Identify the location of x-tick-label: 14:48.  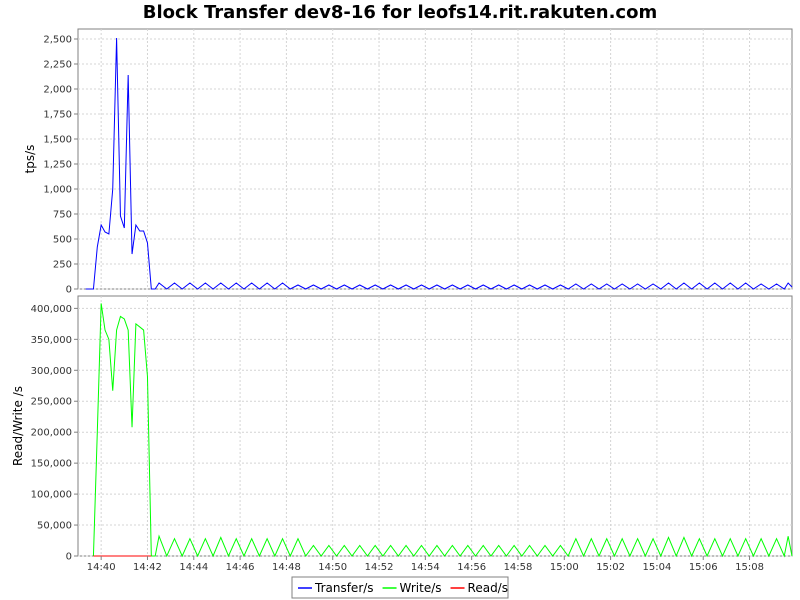
(286, 567).